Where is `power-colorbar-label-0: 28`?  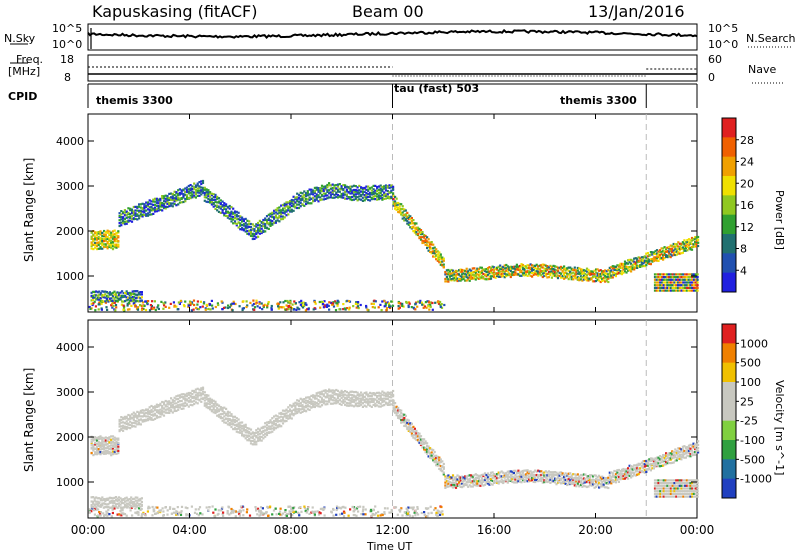 power-colorbar-label-0: 28 is located at coordinates (747, 140).